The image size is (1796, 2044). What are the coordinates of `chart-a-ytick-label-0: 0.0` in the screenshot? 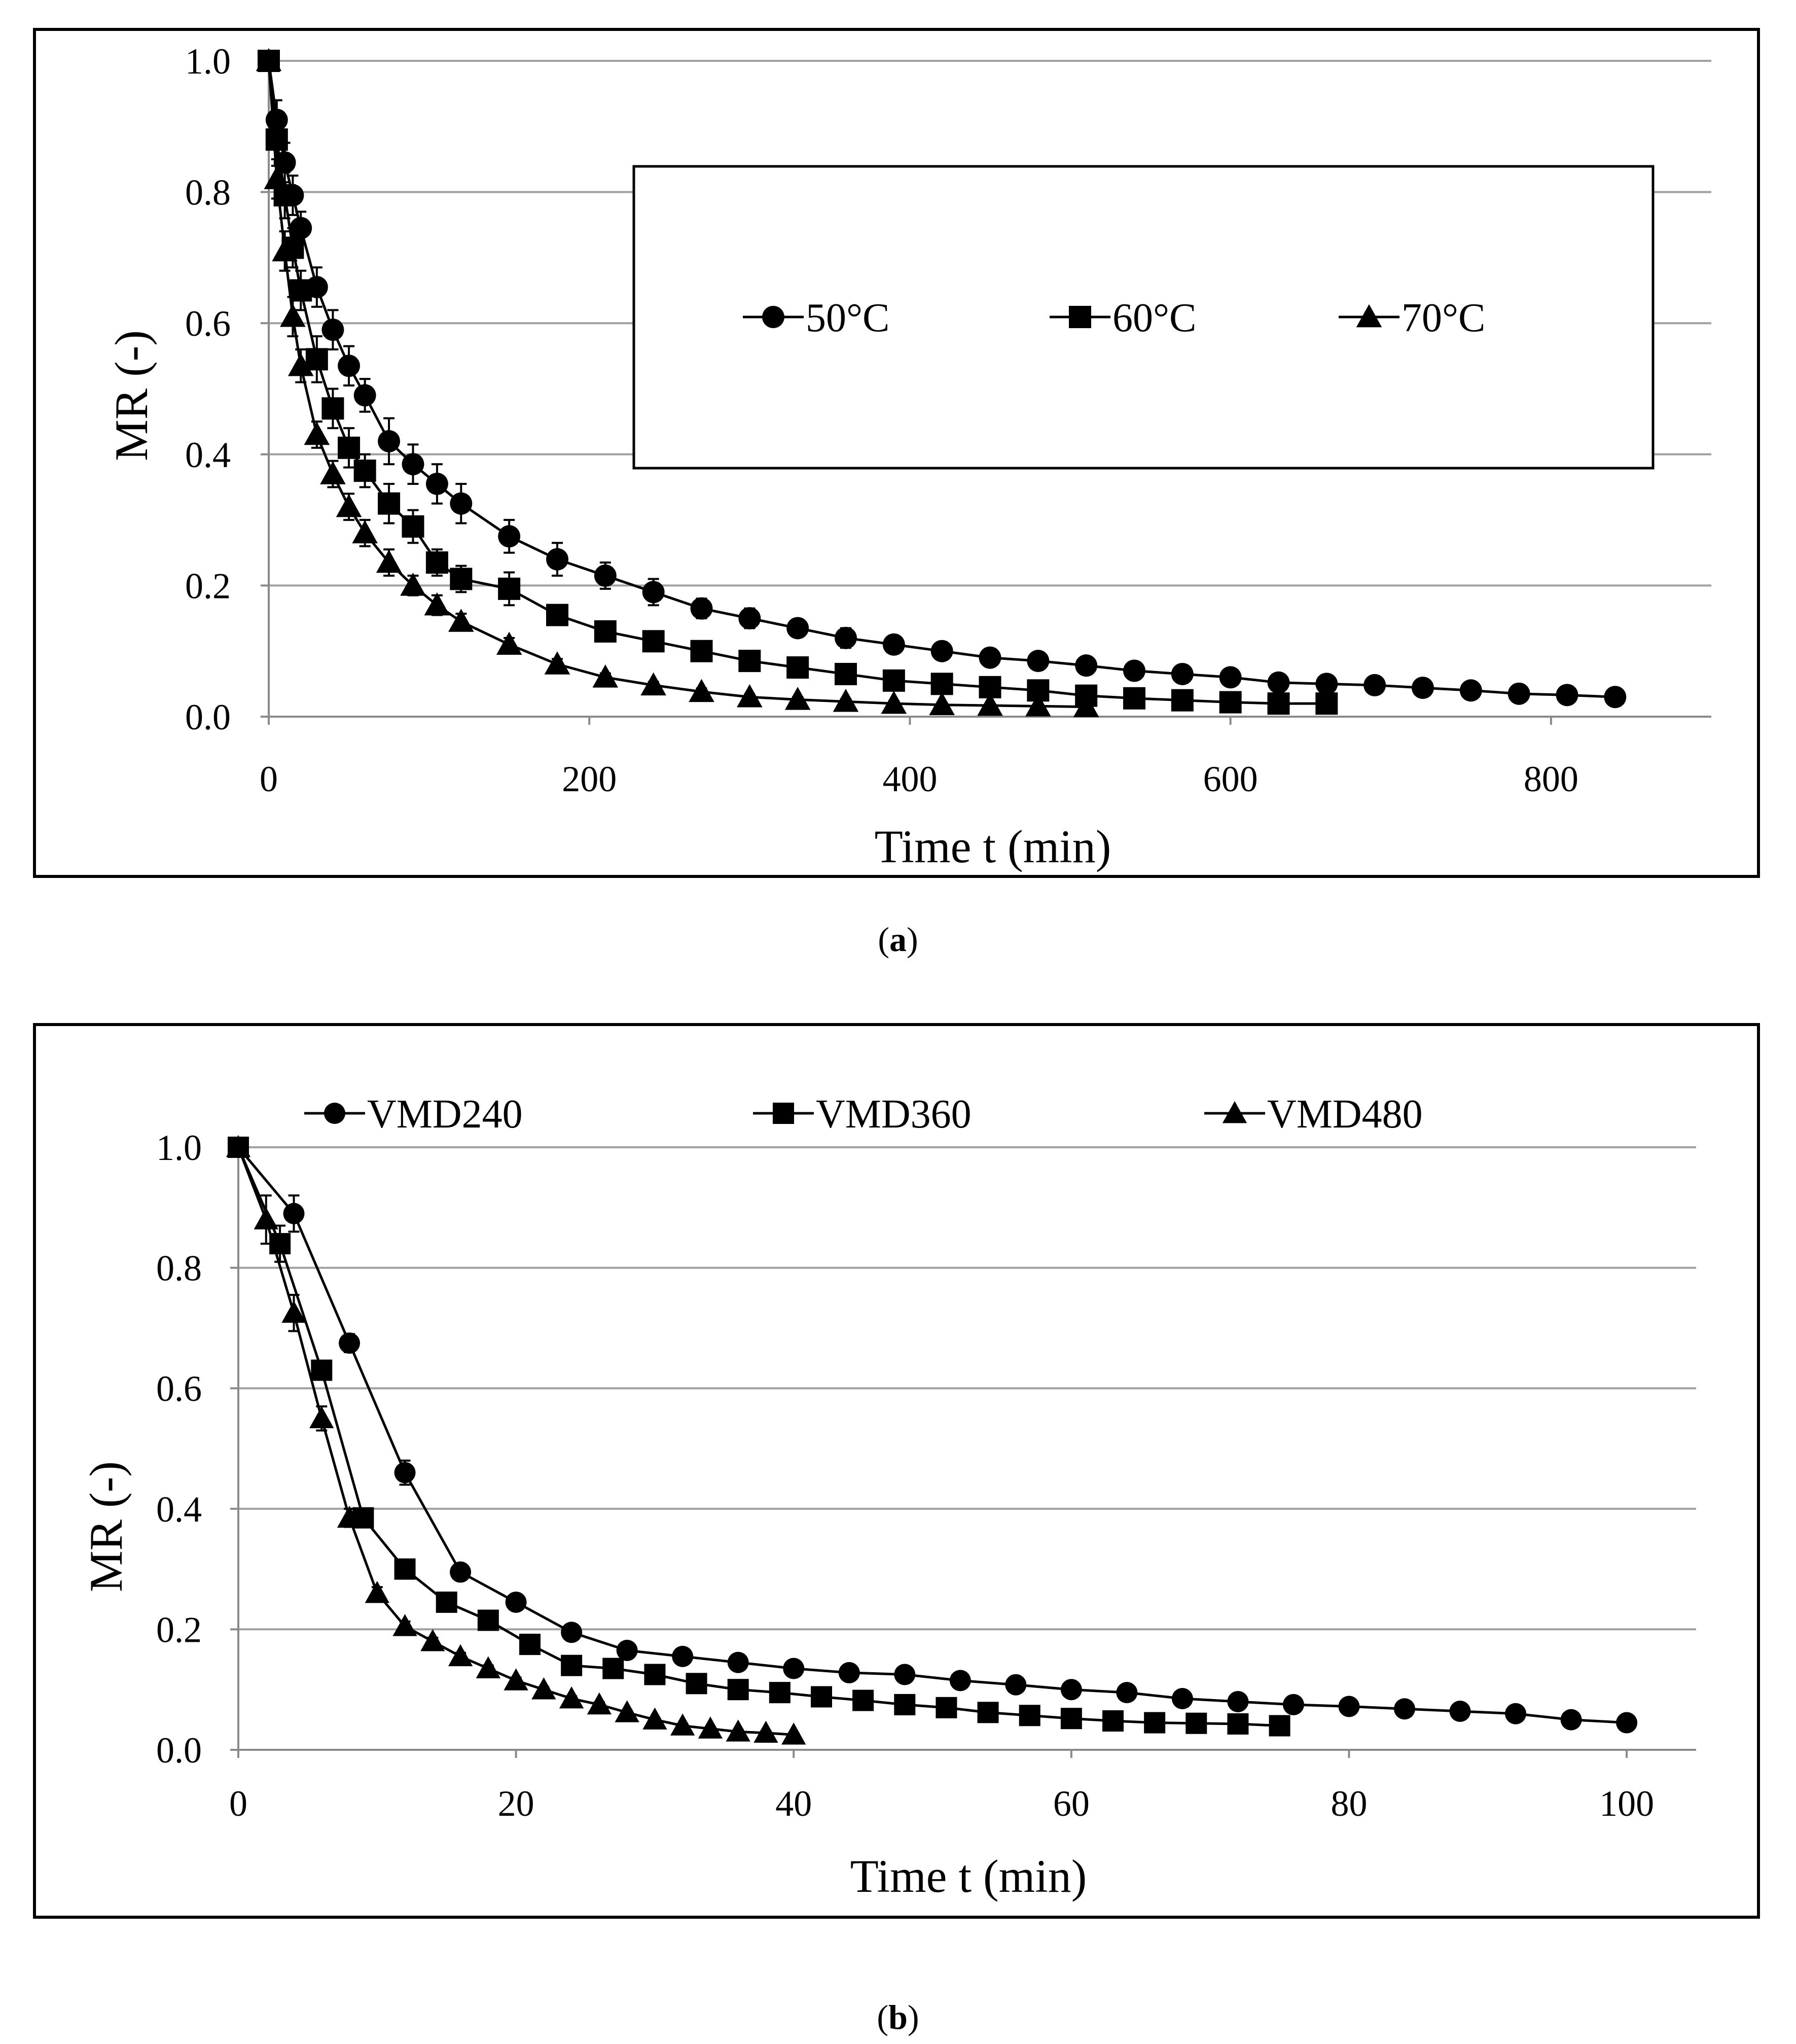 It's located at (208, 717).